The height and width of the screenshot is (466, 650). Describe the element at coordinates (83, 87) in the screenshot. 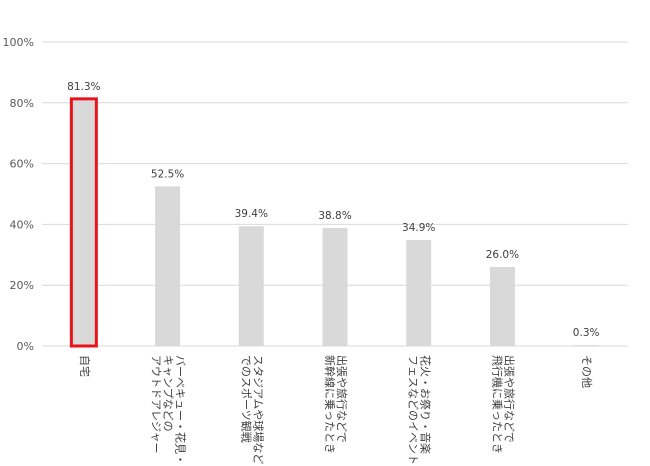

I see `data-label: 81.3%` at that location.